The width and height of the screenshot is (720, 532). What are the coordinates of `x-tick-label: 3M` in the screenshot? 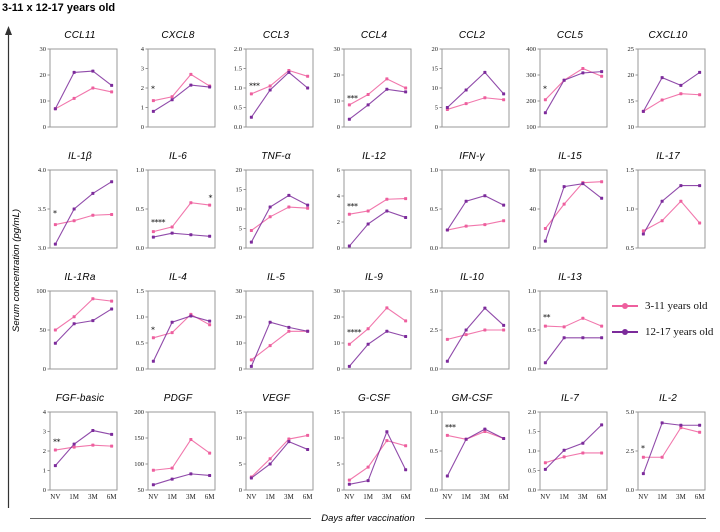 It's located at (289, 497).